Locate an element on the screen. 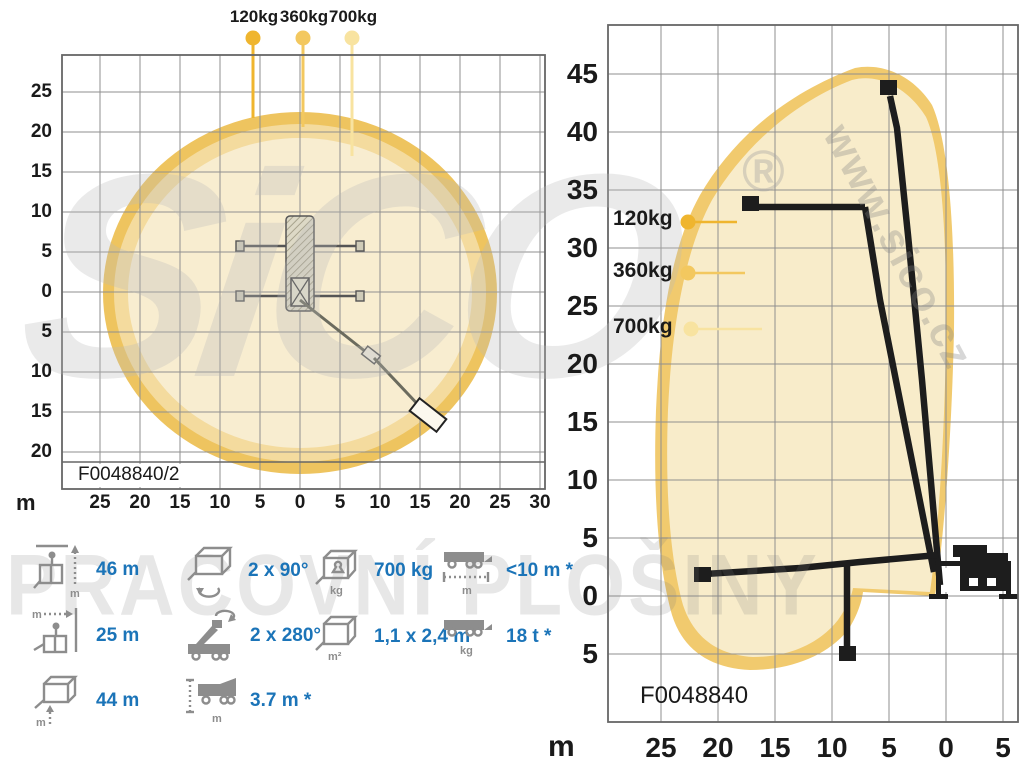 The width and height of the screenshot is (1024, 768). x-tick: 30 is located at coordinates (540, 502).